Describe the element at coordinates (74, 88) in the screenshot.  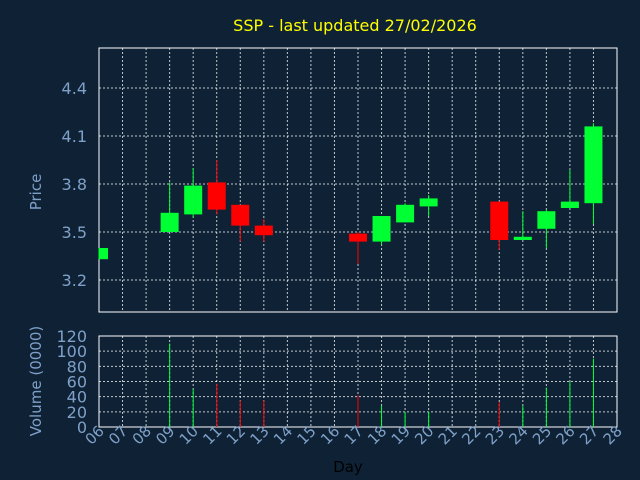
I see `price-tick-label: 4.4` at that location.